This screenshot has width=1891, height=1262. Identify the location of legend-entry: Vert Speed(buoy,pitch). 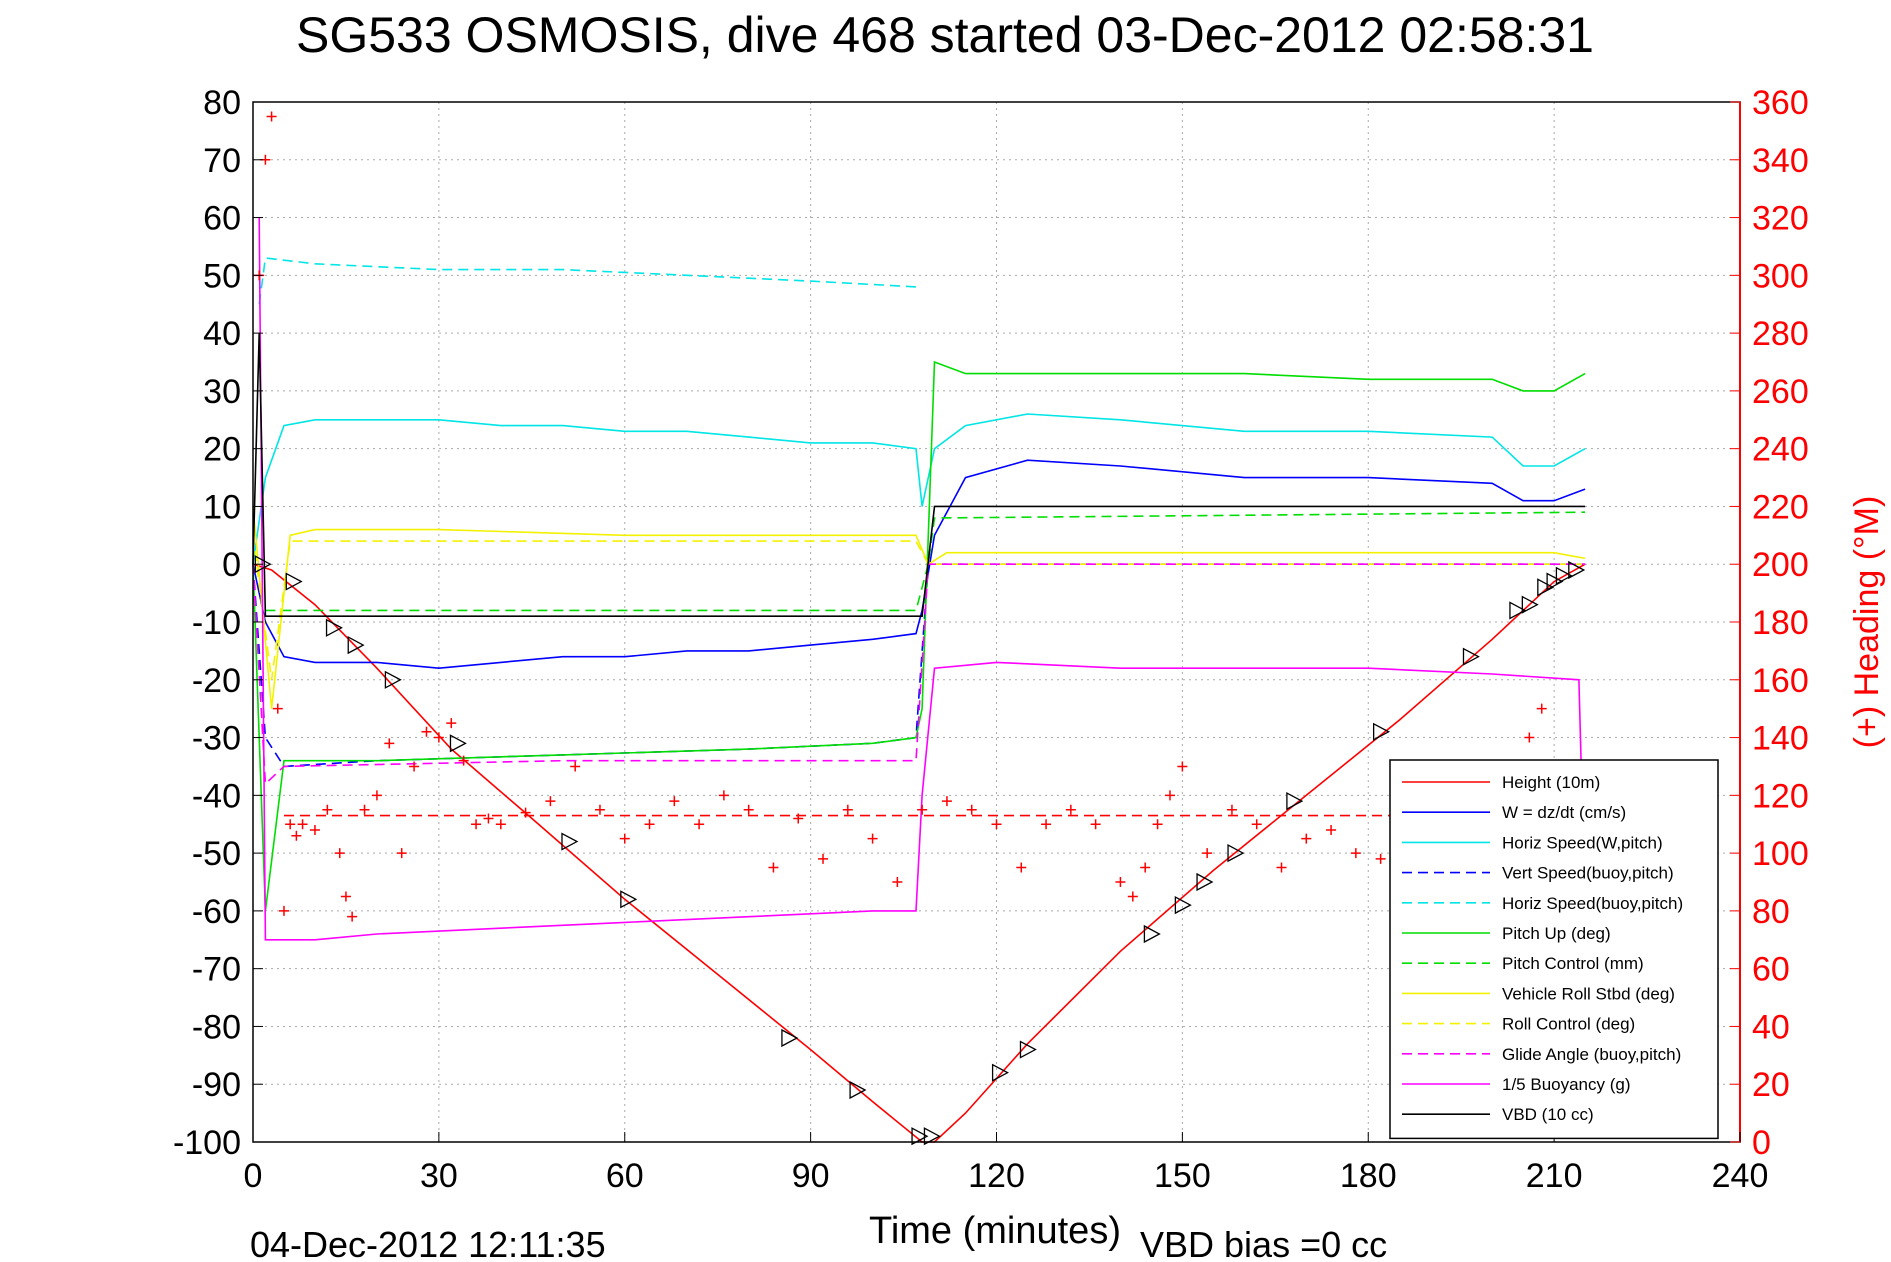
(1538, 873).